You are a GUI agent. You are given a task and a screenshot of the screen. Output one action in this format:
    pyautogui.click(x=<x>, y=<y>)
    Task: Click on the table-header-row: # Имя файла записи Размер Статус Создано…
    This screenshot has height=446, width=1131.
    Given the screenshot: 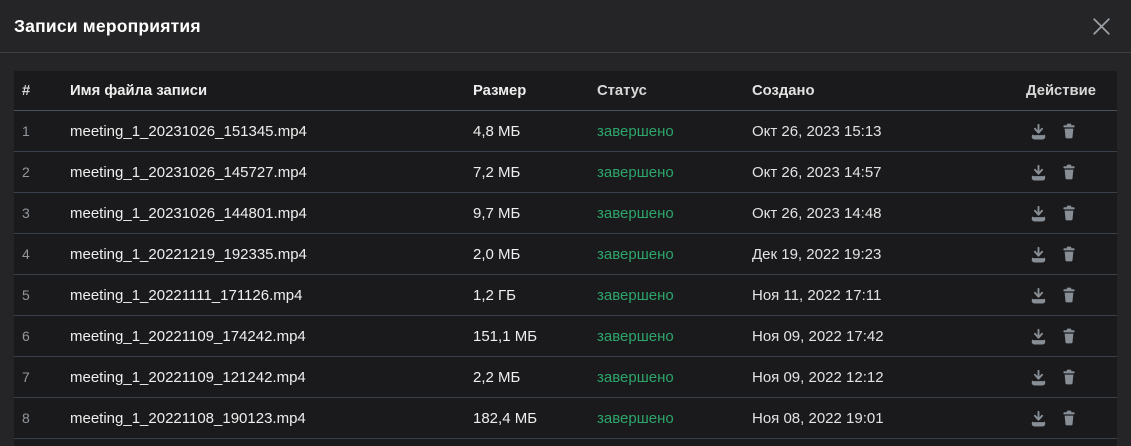 What is the action you would take?
    pyautogui.click(x=565, y=91)
    